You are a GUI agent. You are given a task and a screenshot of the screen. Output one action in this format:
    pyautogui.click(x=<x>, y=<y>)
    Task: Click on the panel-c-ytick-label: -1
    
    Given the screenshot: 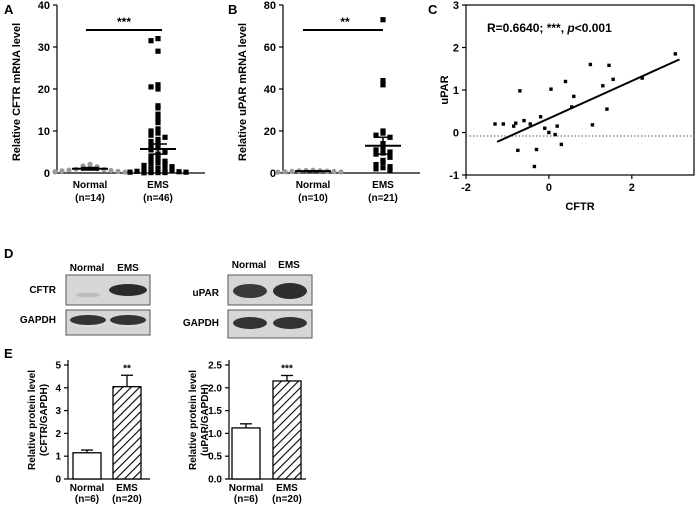 What is the action you would take?
    pyautogui.click(x=454, y=176)
    